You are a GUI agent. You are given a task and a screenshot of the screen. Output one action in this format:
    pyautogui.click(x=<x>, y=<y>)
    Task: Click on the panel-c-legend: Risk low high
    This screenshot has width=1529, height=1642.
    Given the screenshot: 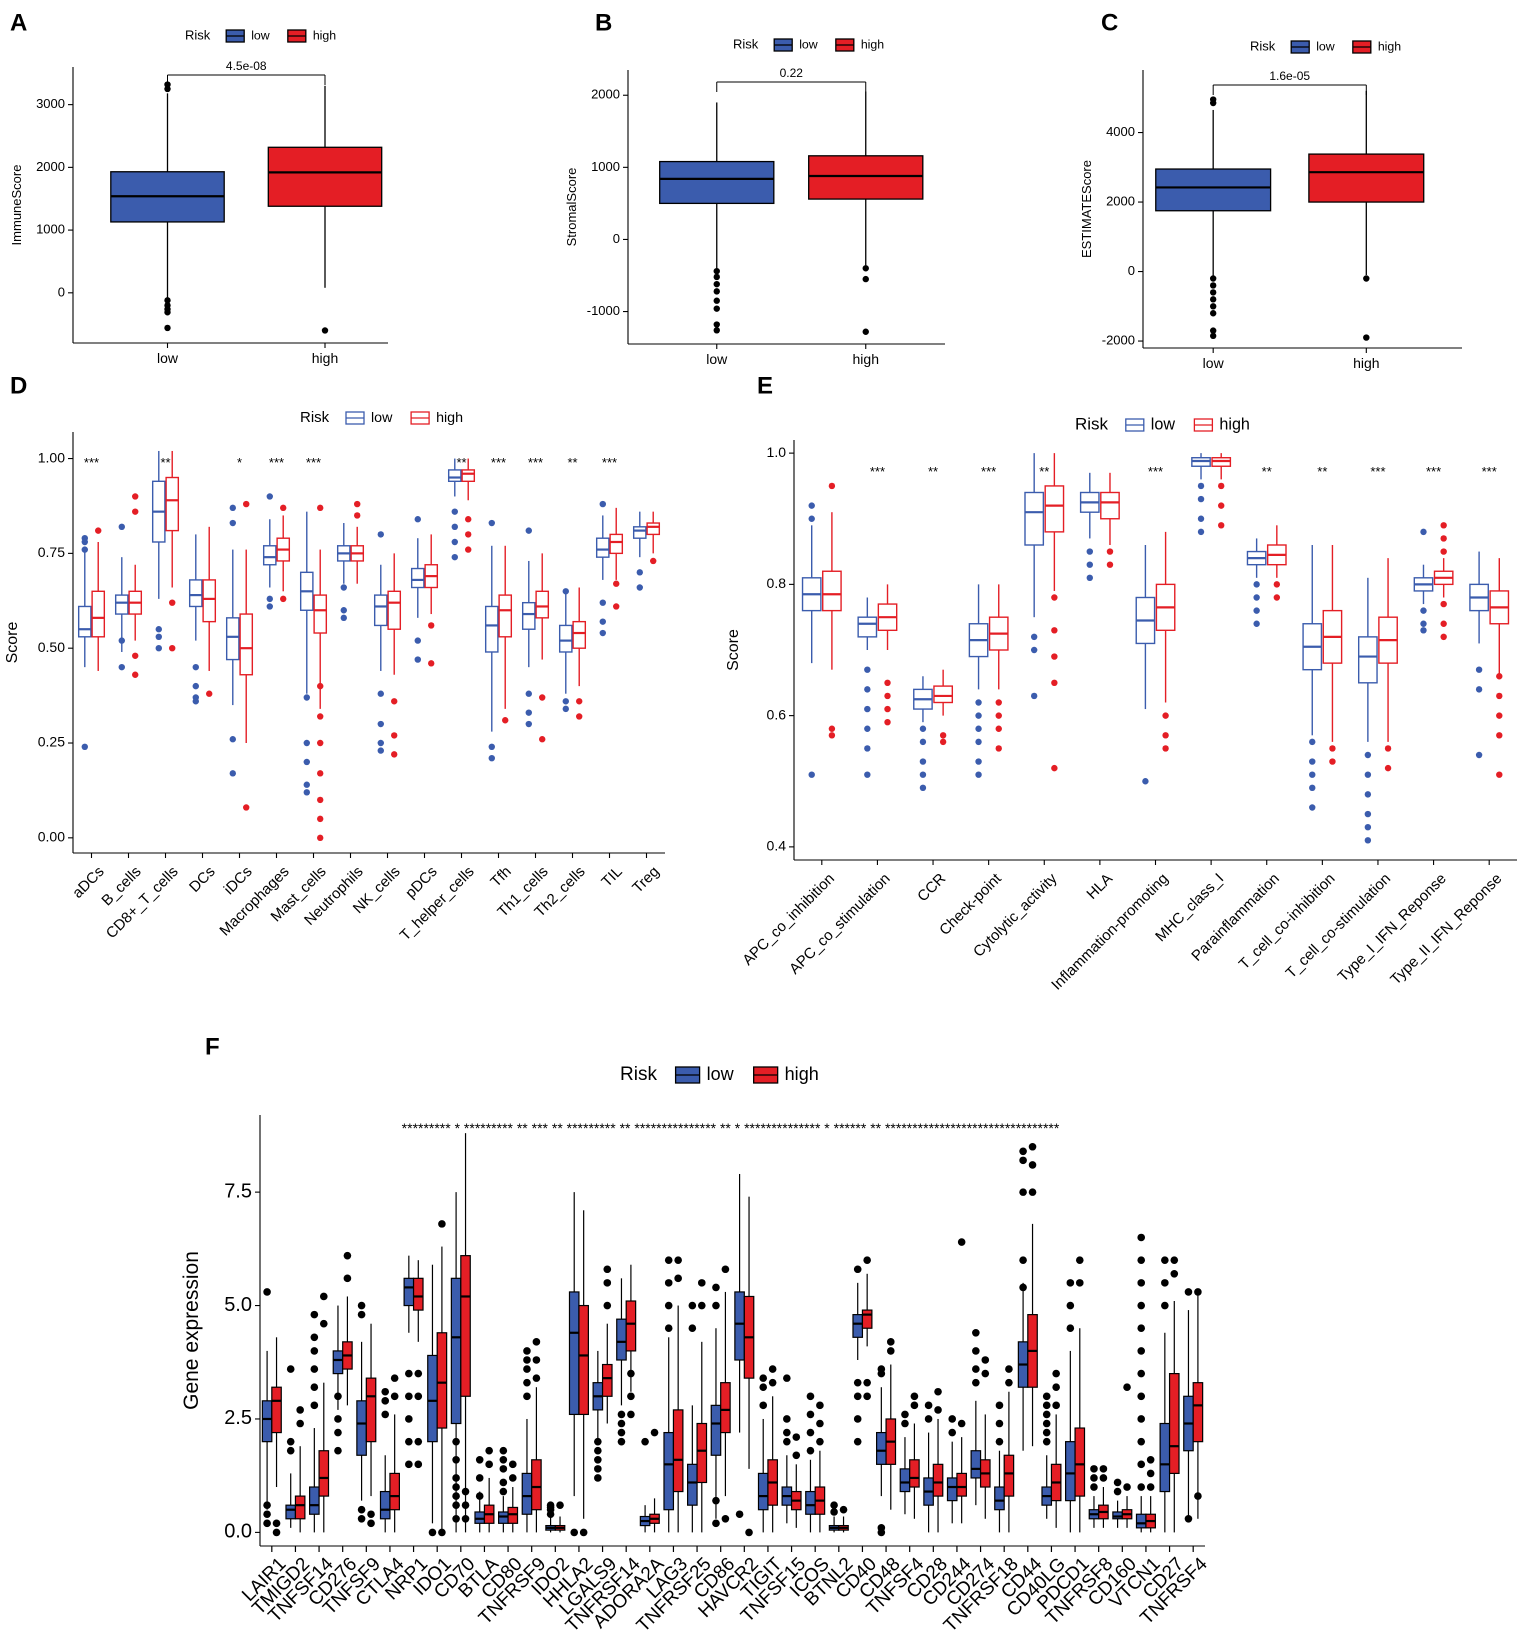 What is the action you would take?
    pyautogui.click(x=1325, y=46)
    